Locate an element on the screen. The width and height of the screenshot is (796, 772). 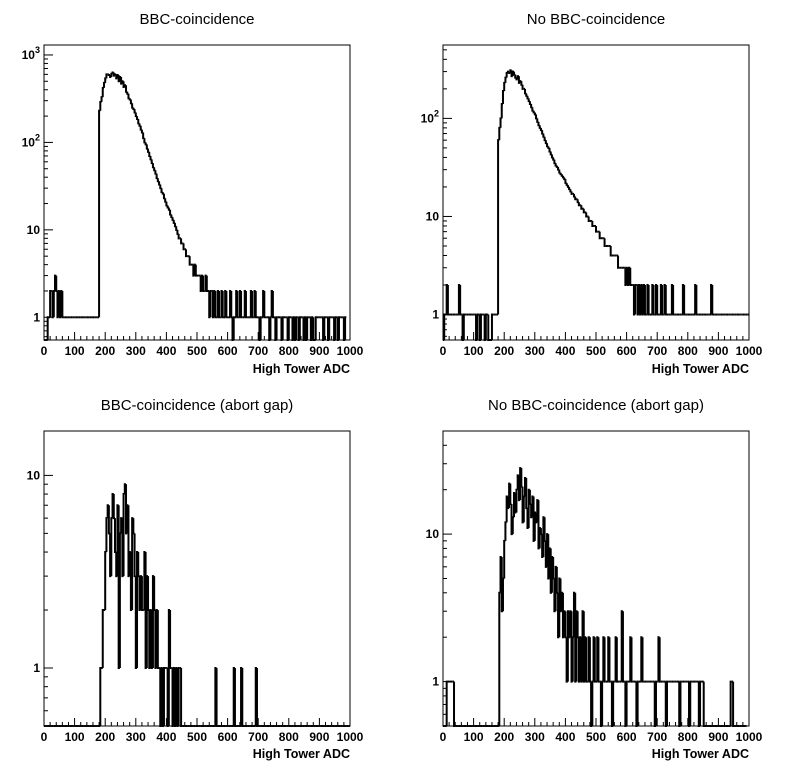
y-tick-label: 1 is located at coordinates (36, 668).